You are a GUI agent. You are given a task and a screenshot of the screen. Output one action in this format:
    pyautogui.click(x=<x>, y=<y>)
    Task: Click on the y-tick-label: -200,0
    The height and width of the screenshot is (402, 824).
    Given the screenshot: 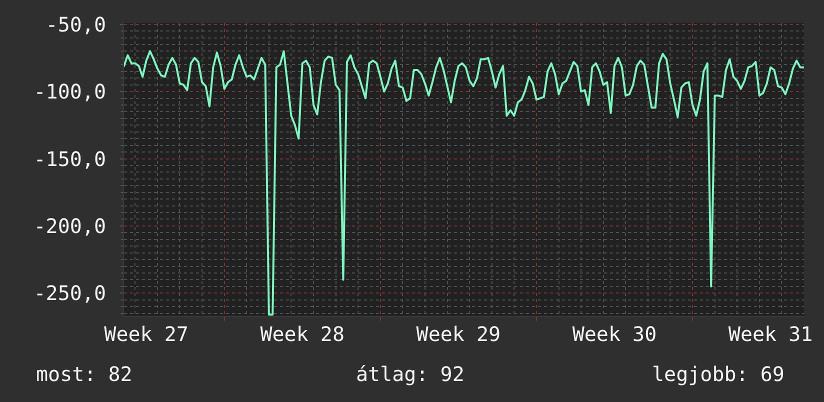 What is the action you would take?
    pyautogui.click(x=70, y=226)
    